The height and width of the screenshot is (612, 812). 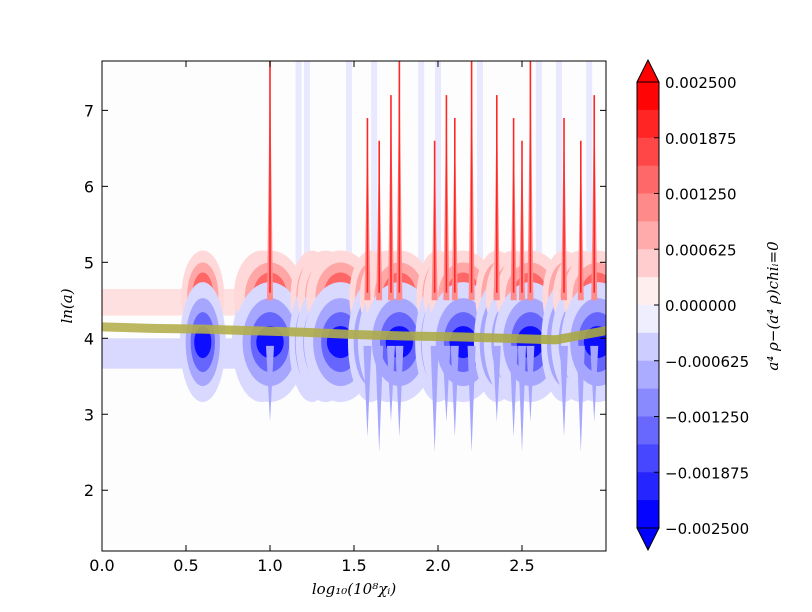 What do you see at coordinates (648, 70) in the screenshot?
I see `colorbar-extend-high` at bounding box center [648, 70].